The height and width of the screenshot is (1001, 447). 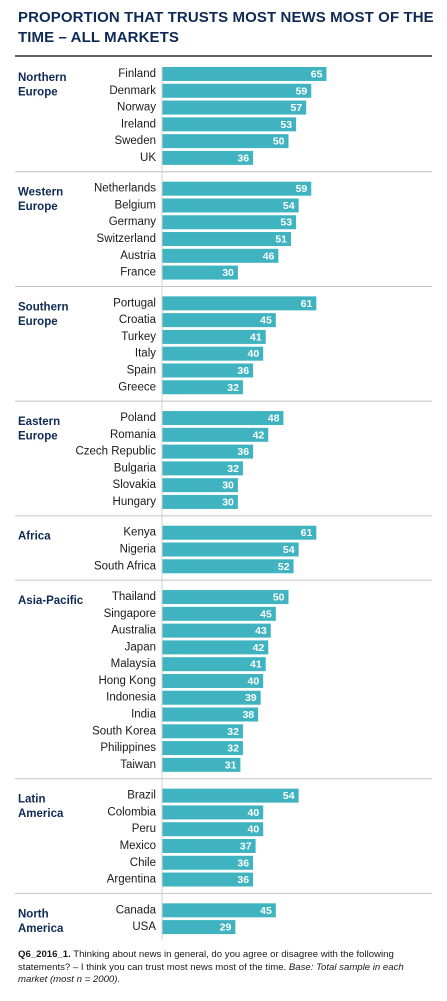 What do you see at coordinates (136, 108) in the screenshot?
I see `category-label: Norway` at bounding box center [136, 108].